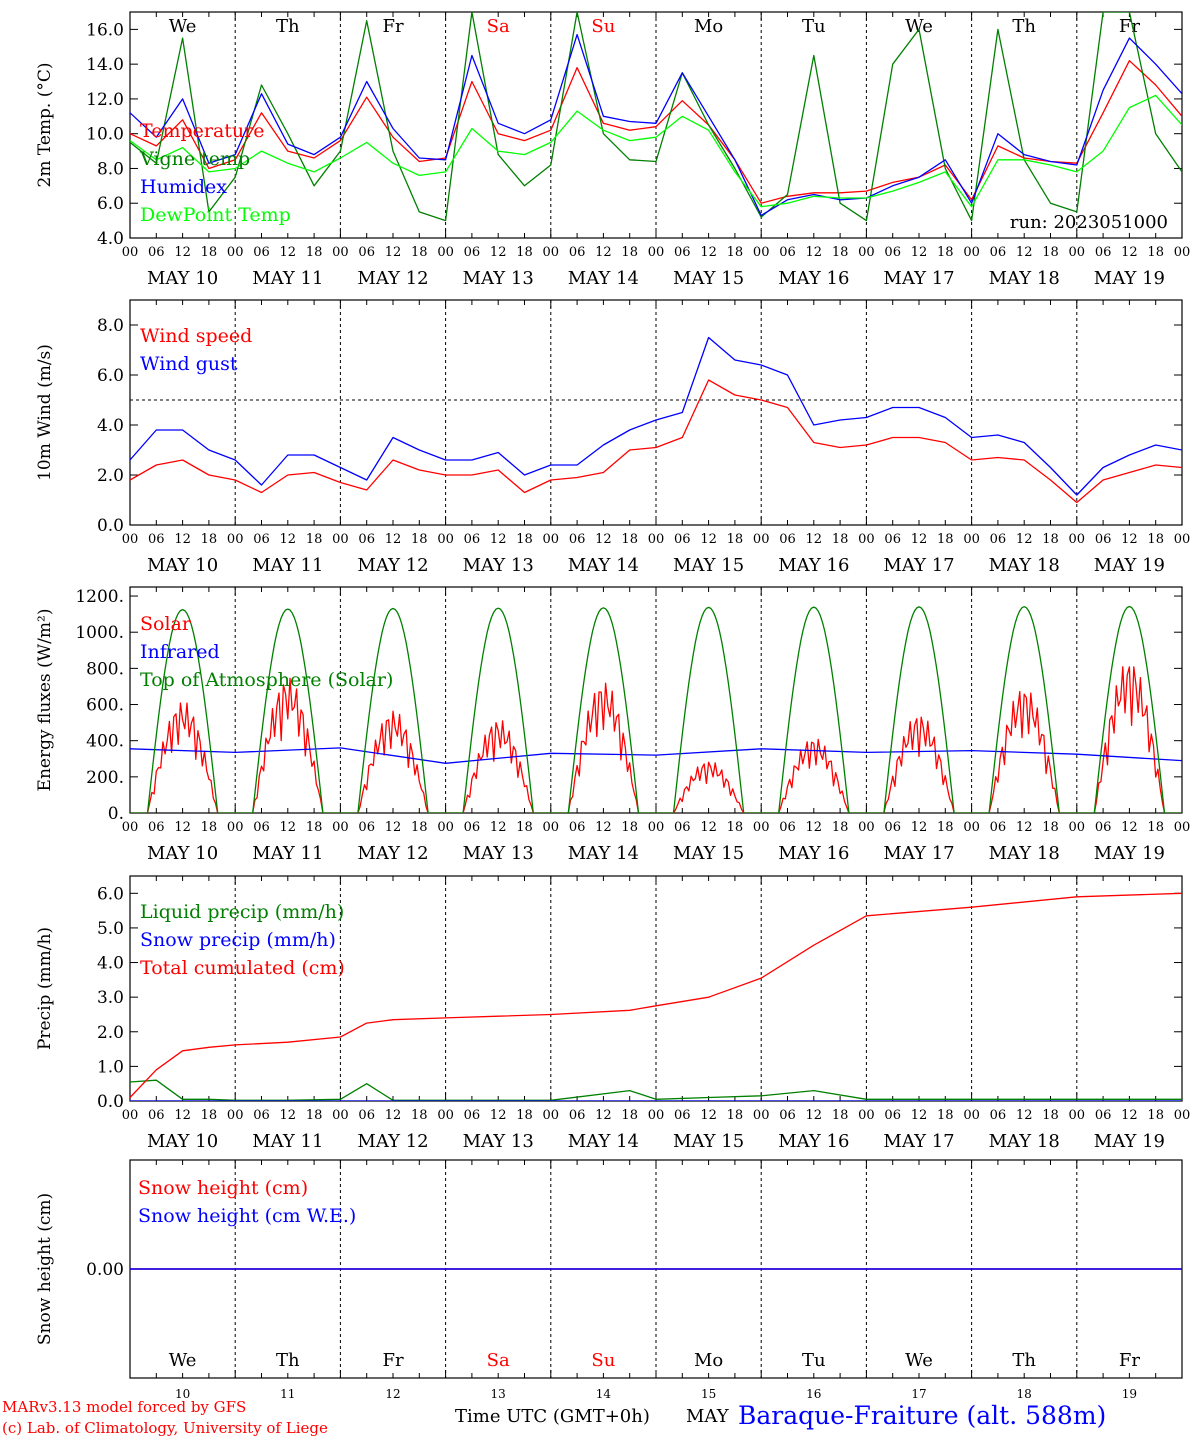 Image resolution: width=1194 pixels, height=1440 pixels. Describe the element at coordinates (1129, 26) in the screenshot. I see `day-name-label: Fr` at that location.